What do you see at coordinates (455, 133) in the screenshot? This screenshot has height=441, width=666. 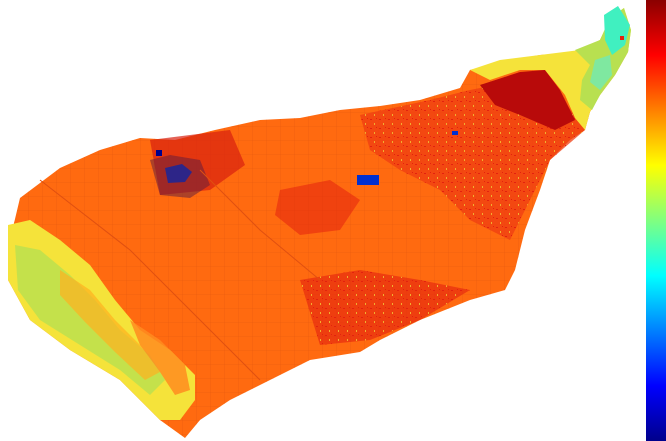 I see `water-body-east` at bounding box center [455, 133].